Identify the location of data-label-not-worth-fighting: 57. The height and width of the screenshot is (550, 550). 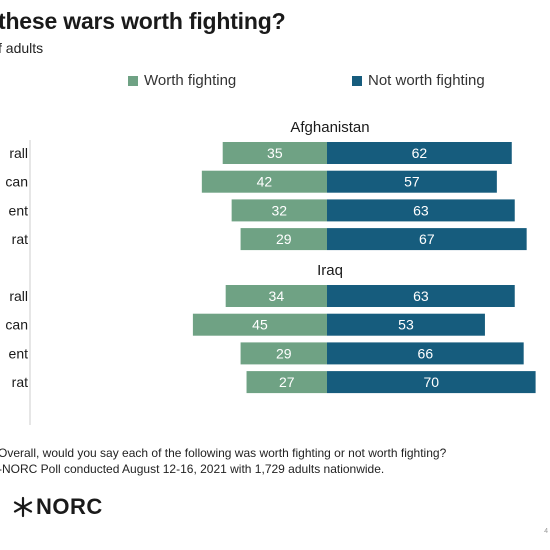
(412, 182).